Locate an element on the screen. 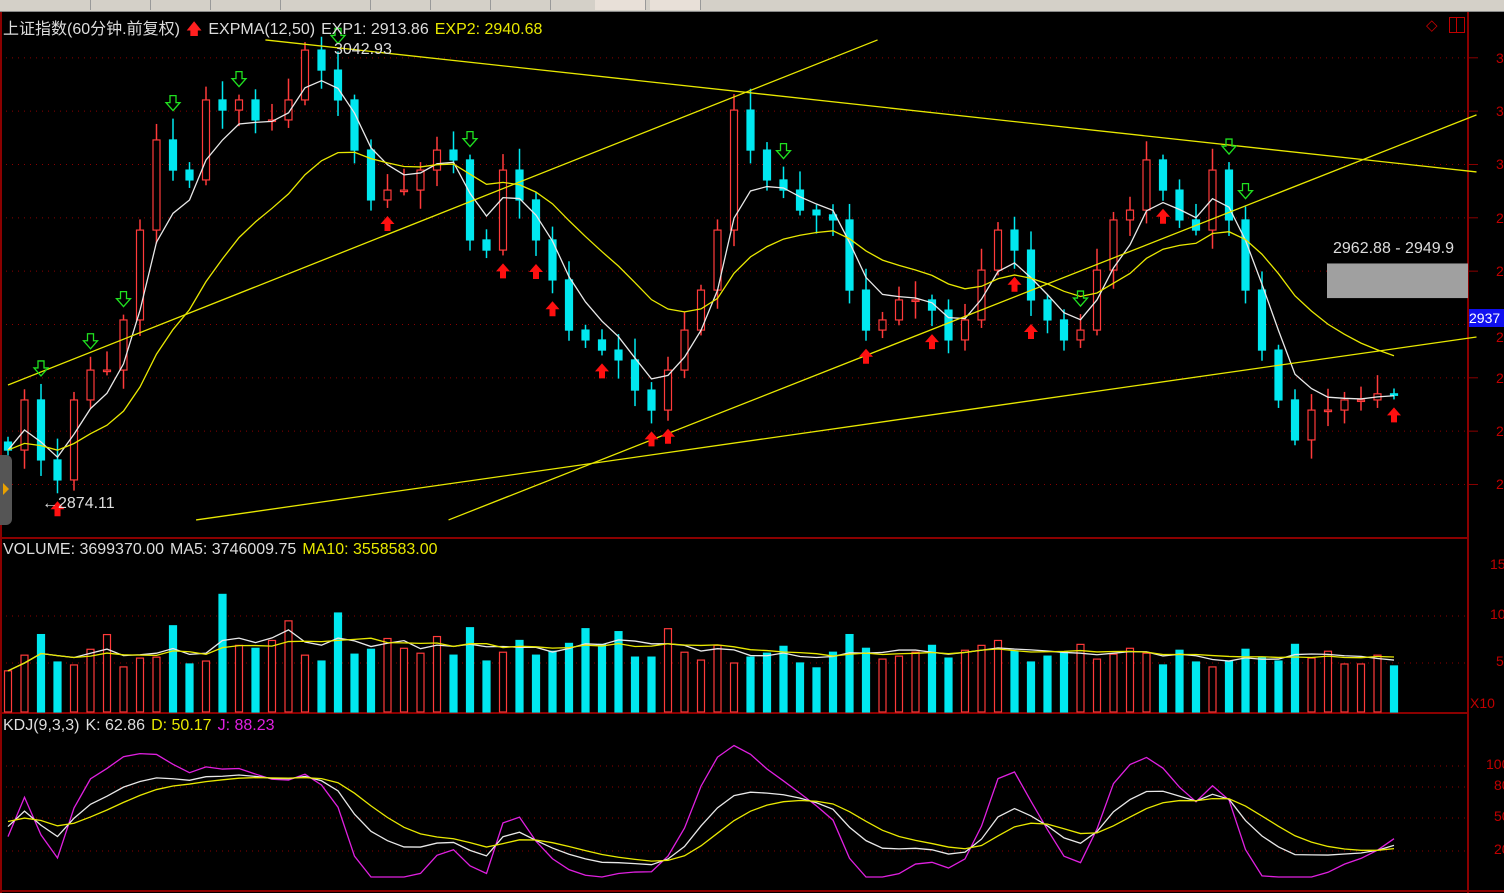  low-price-value: 2874.11 is located at coordinates (86, 503).